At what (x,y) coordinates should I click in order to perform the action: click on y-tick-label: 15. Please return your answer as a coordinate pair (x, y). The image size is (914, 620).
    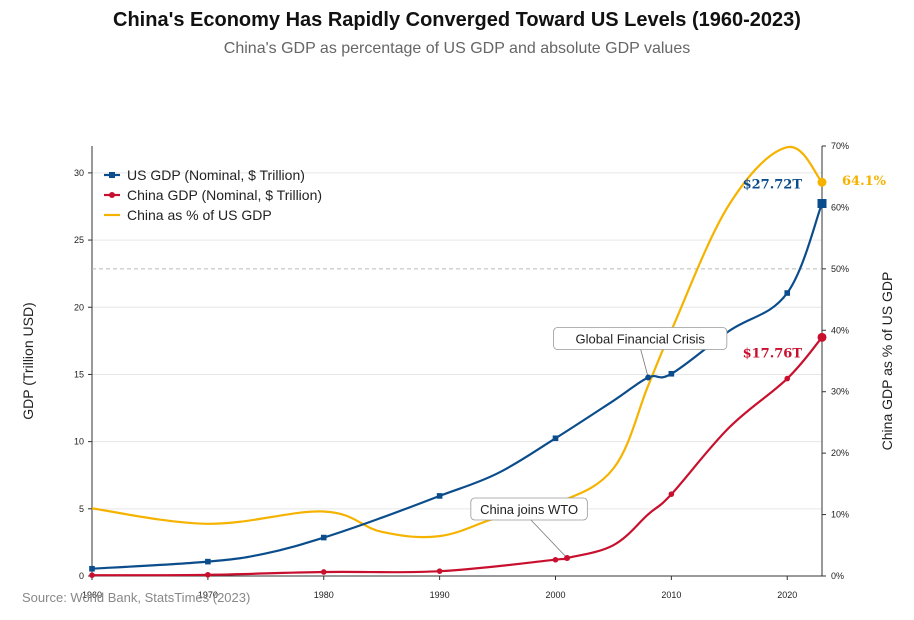
    Looking at the image, I should click on (79, 374).